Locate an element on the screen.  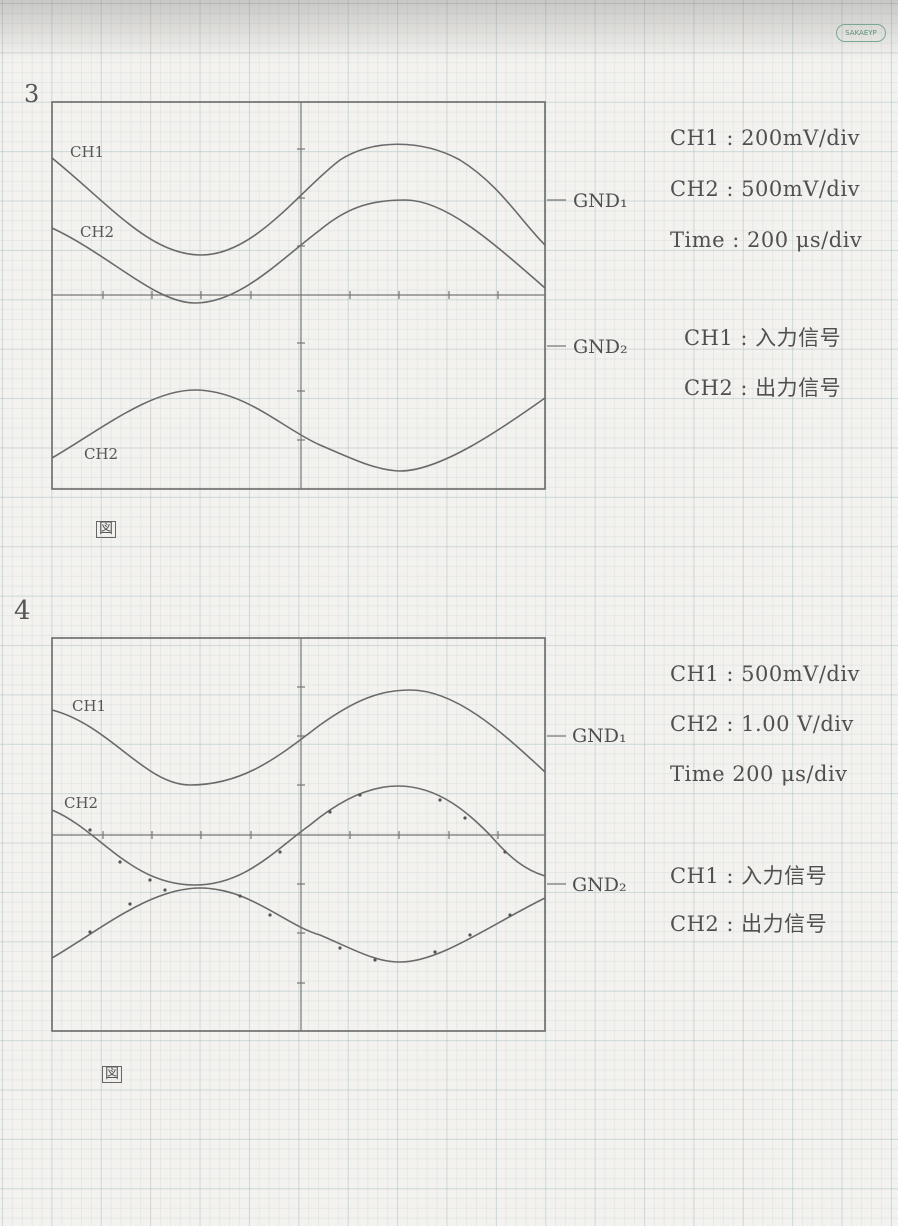
graph-4-note-ch1-scale: CH1 : 500mV/div is located at coordinates (765, 674).